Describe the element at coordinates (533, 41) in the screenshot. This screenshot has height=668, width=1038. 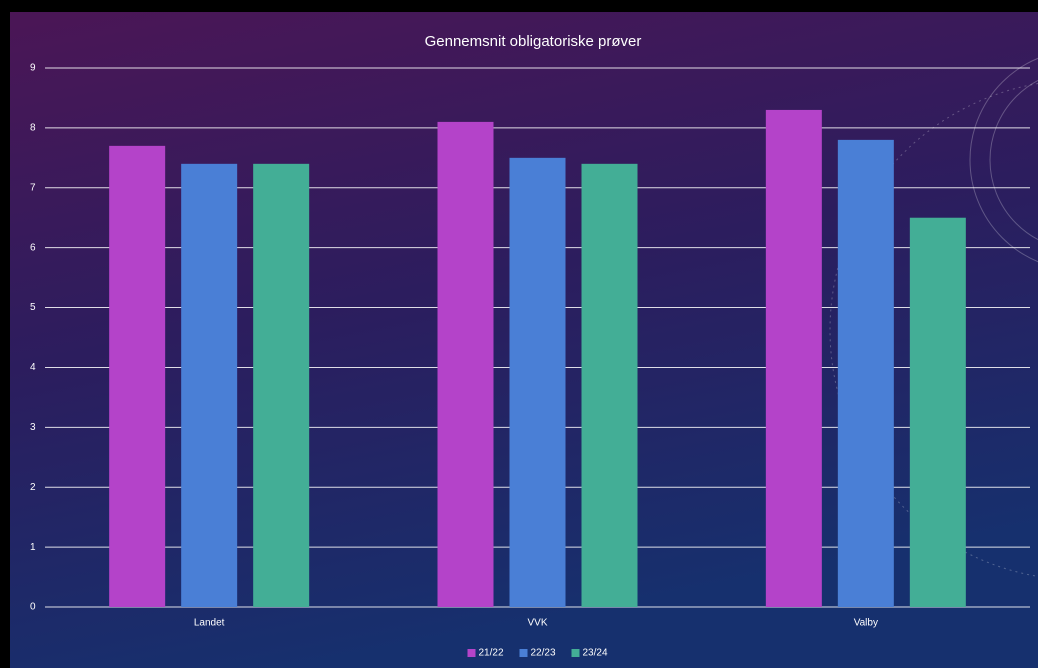
I see `chart-title: Gennemsnit obligatoriske prøver` at that location.